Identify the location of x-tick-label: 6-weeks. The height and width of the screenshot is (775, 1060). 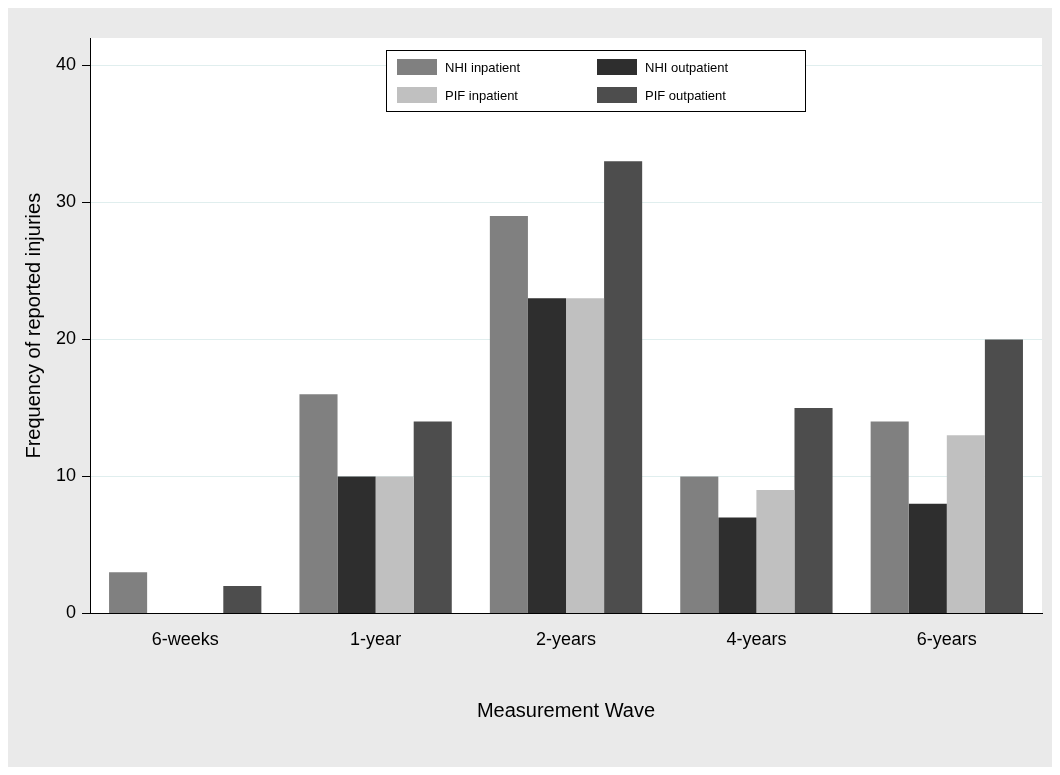
(185, 639).